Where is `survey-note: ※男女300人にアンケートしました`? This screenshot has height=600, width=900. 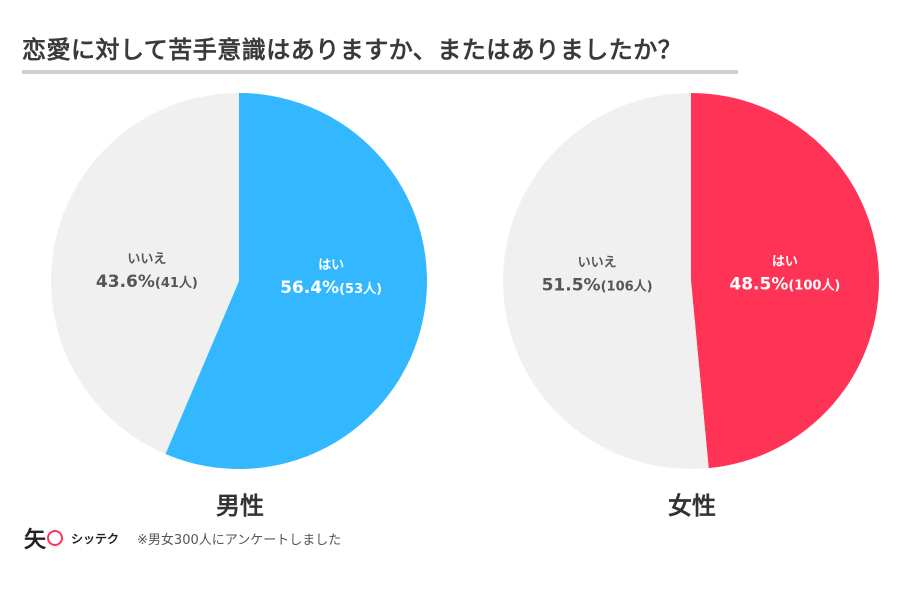
survey-note: ※男女300人にアンケートしました is located at coordinates (239, 540).